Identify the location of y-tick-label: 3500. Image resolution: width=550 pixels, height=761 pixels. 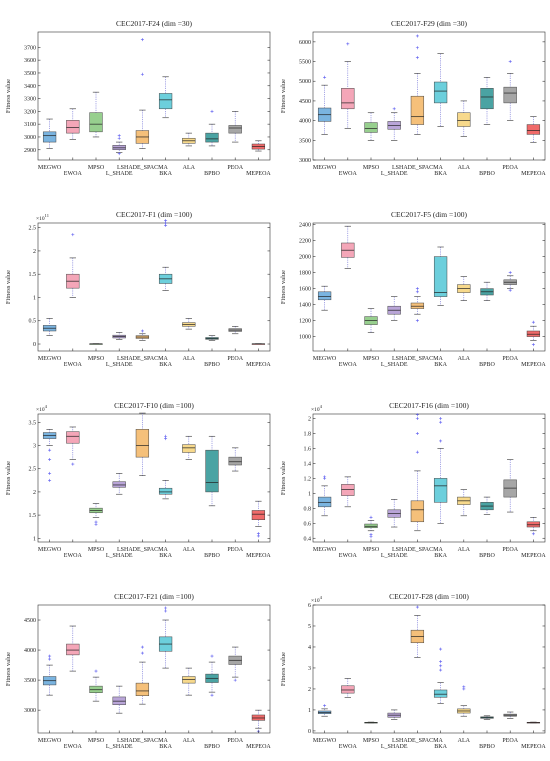
(30, 681).